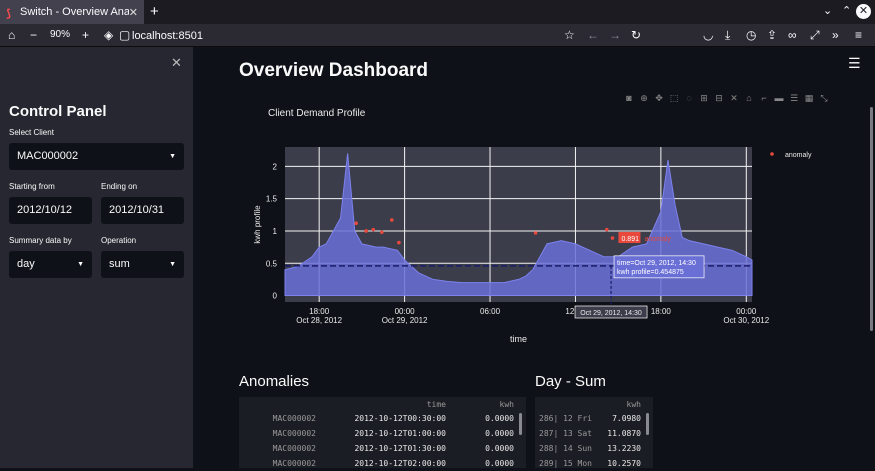  What do you see at coordinates (40, 240) in the screenshot?
I see `summary-label: Summary data by` at bounding box center [40, 240].